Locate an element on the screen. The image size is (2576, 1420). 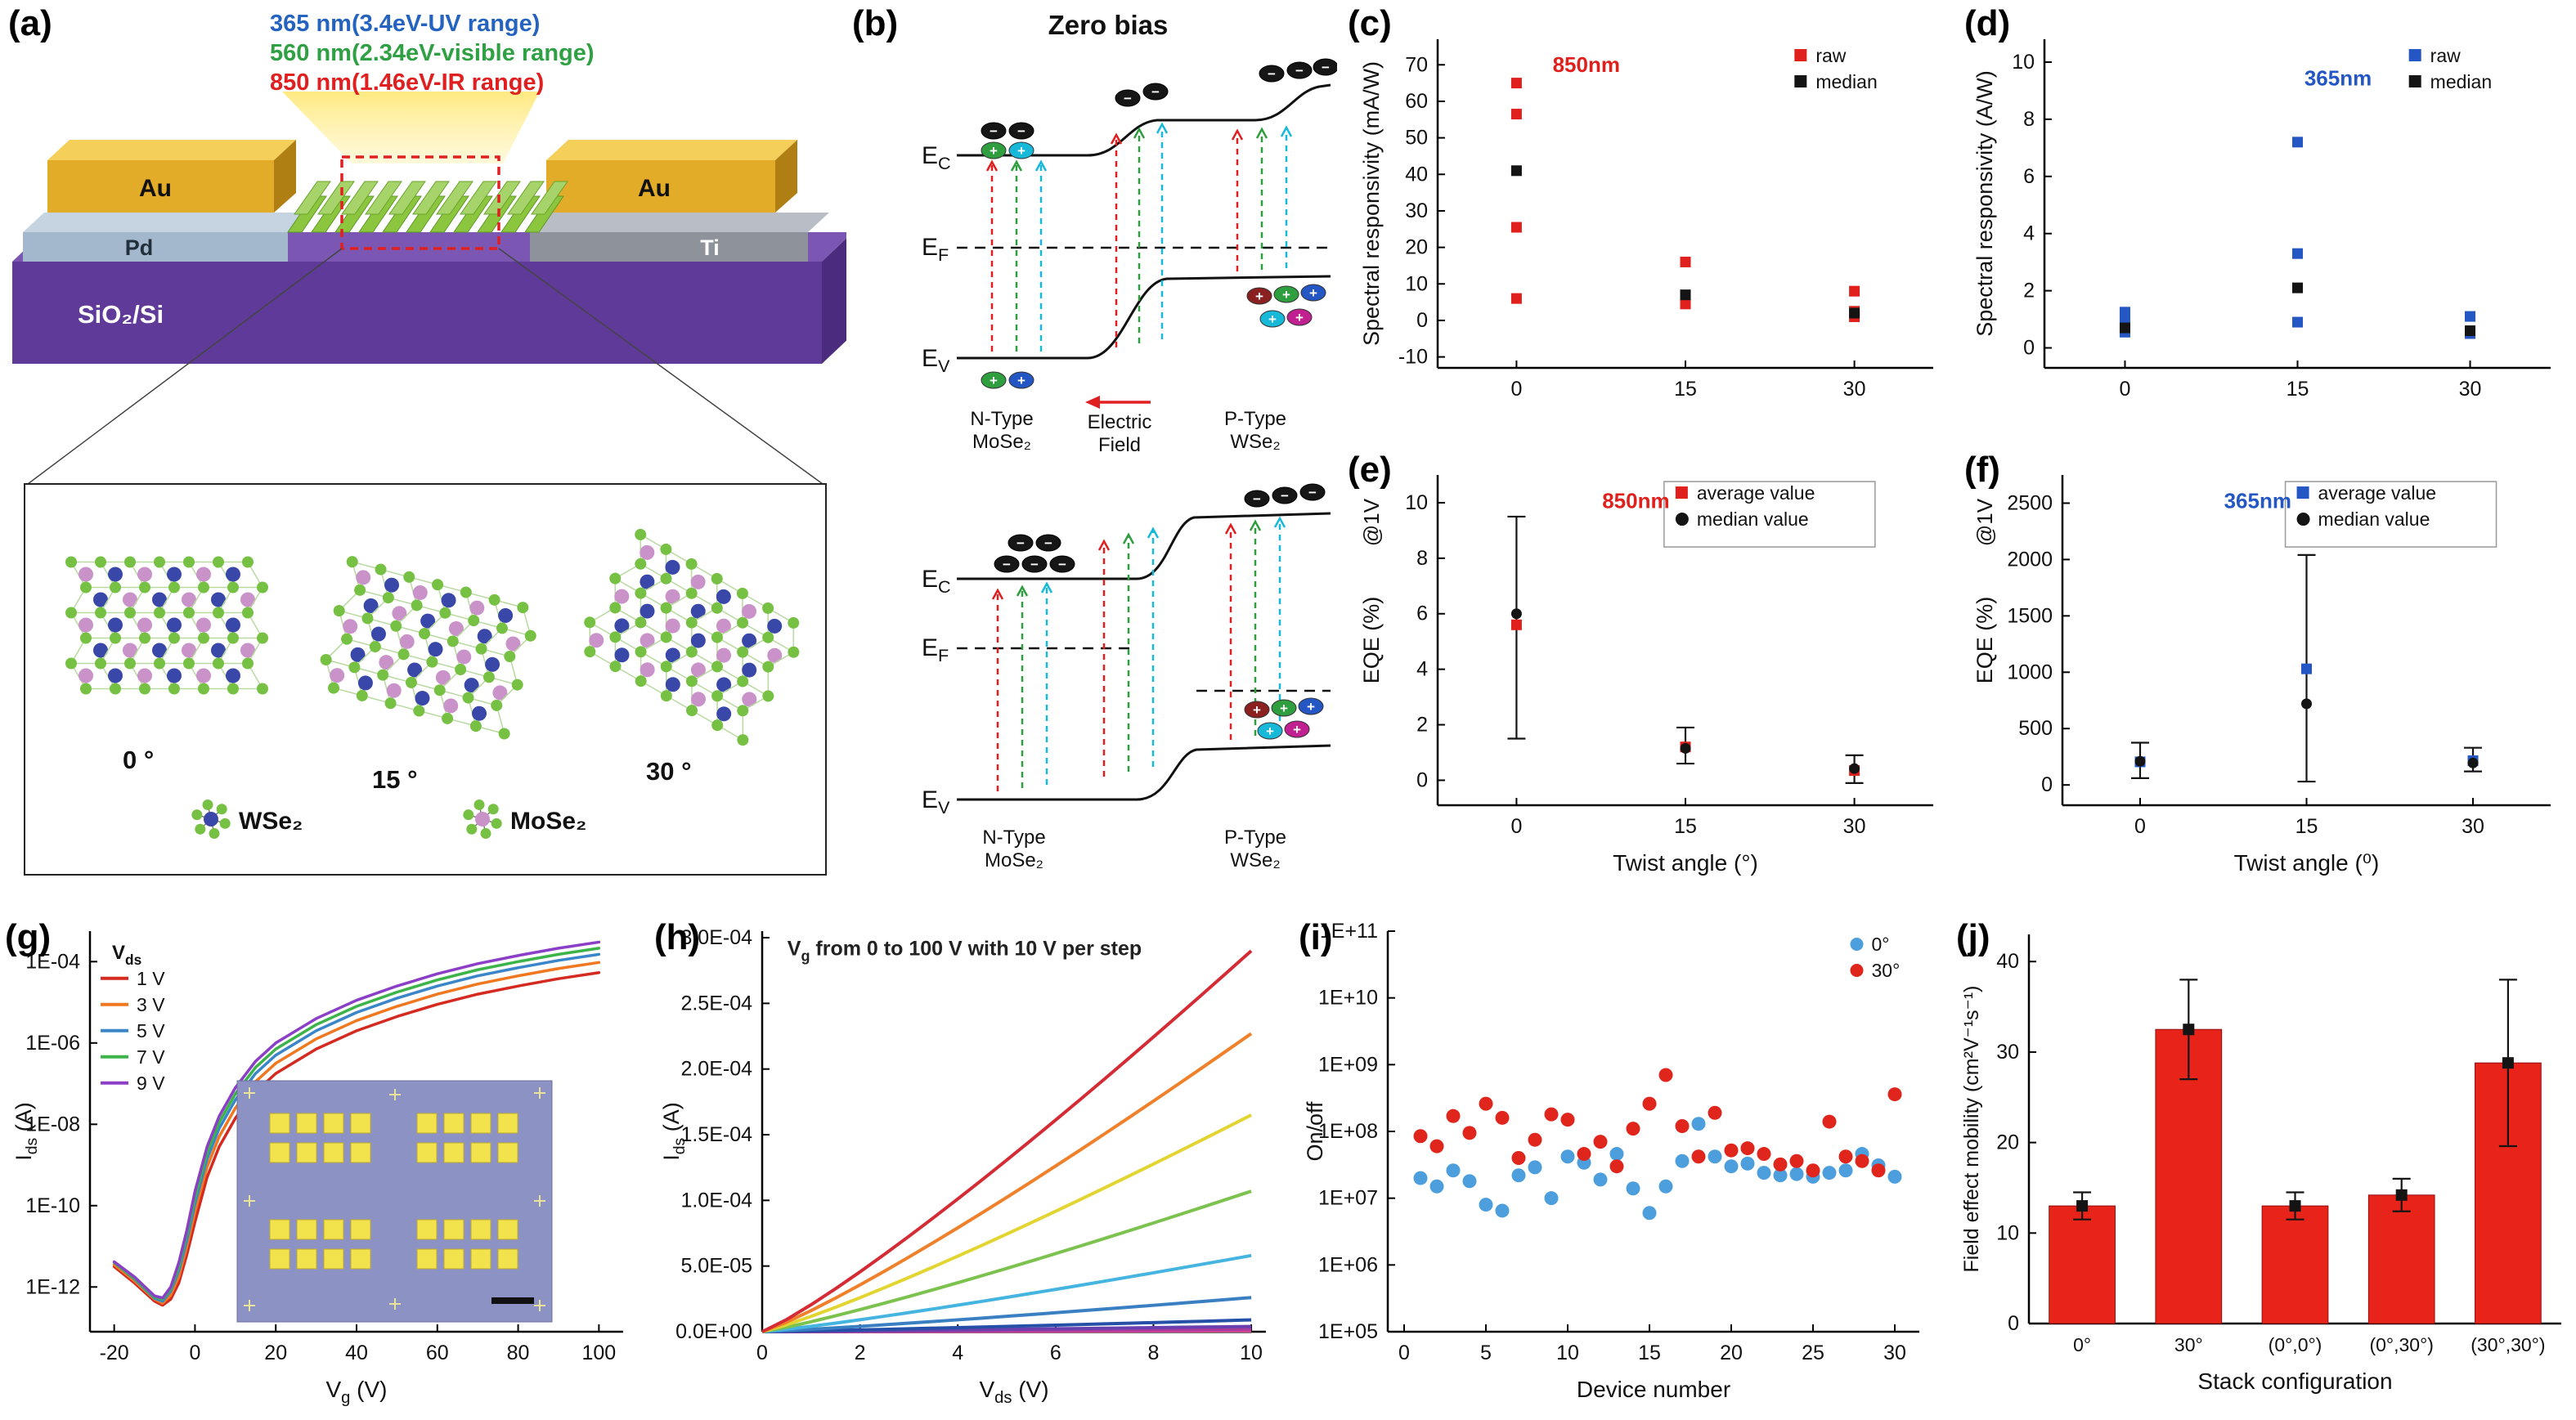
material-label: WSe₂ is located at coordinates (1255, 442).